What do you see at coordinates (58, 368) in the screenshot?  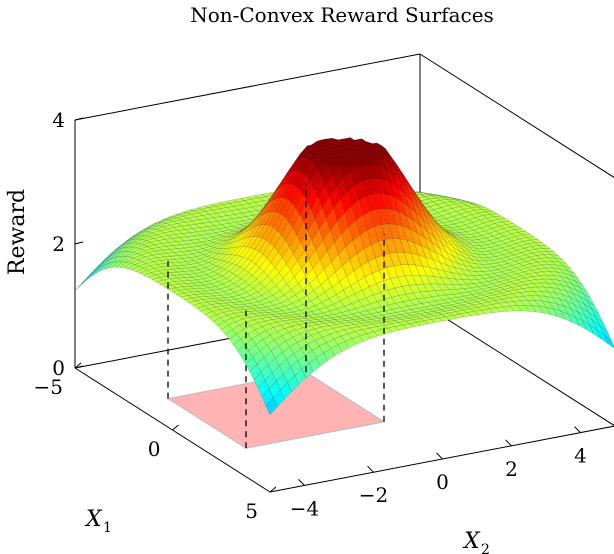 I see `z-tick-label: 0` at bounding box center [58, 368].